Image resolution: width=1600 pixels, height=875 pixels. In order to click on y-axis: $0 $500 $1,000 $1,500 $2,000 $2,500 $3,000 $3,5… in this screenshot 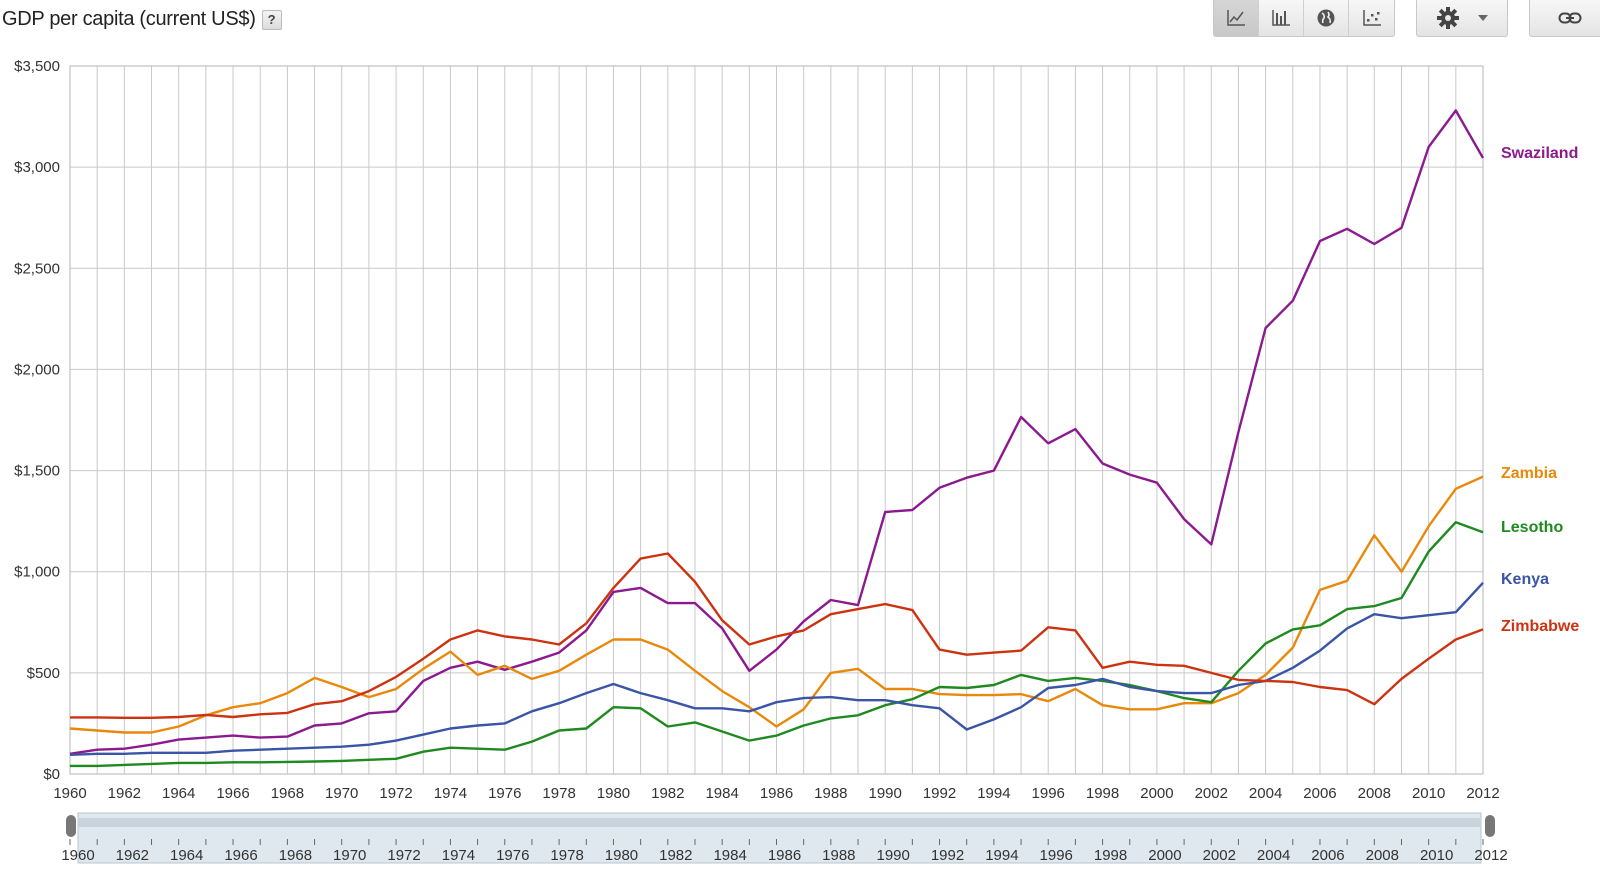, I will do `click(37, 420)`.